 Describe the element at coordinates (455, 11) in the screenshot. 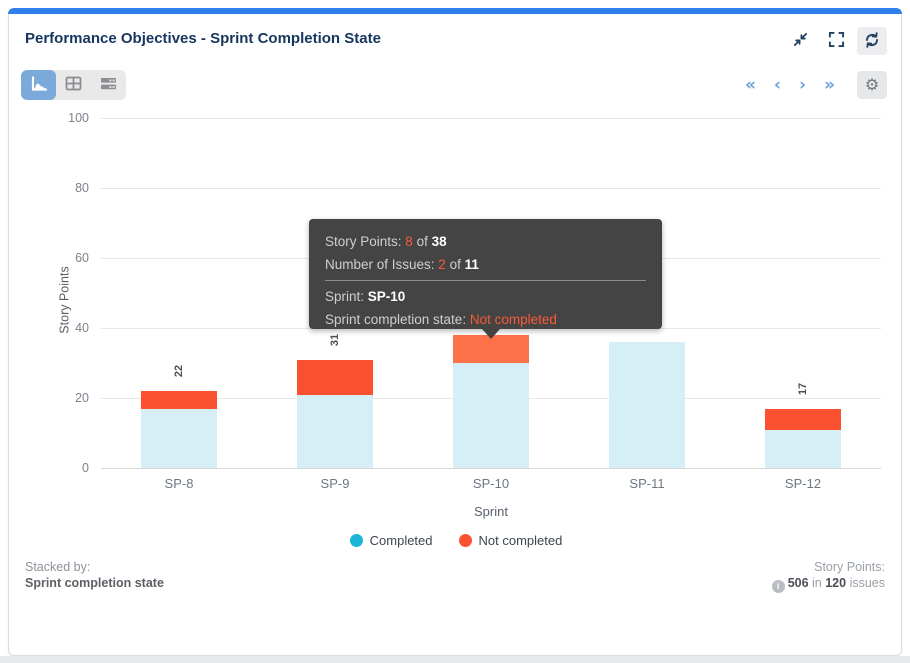

I see `card-accent-bar` at that location.